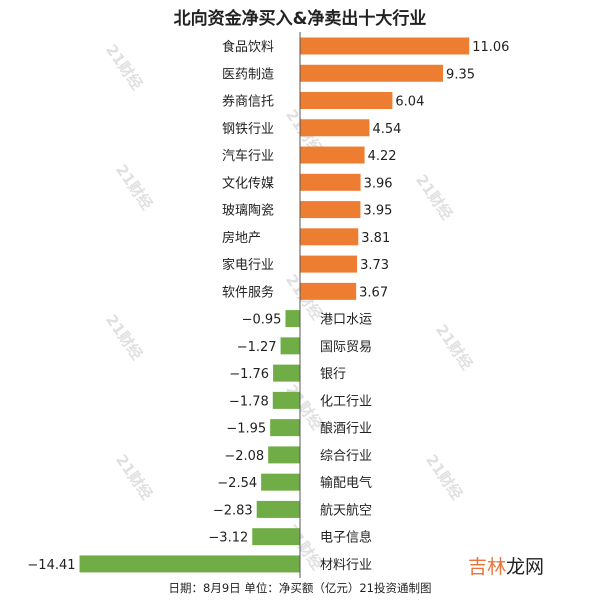 The width and height of the screenshot is (600, 600). I want to click on category-label: 材料行业, so click(346, 565).